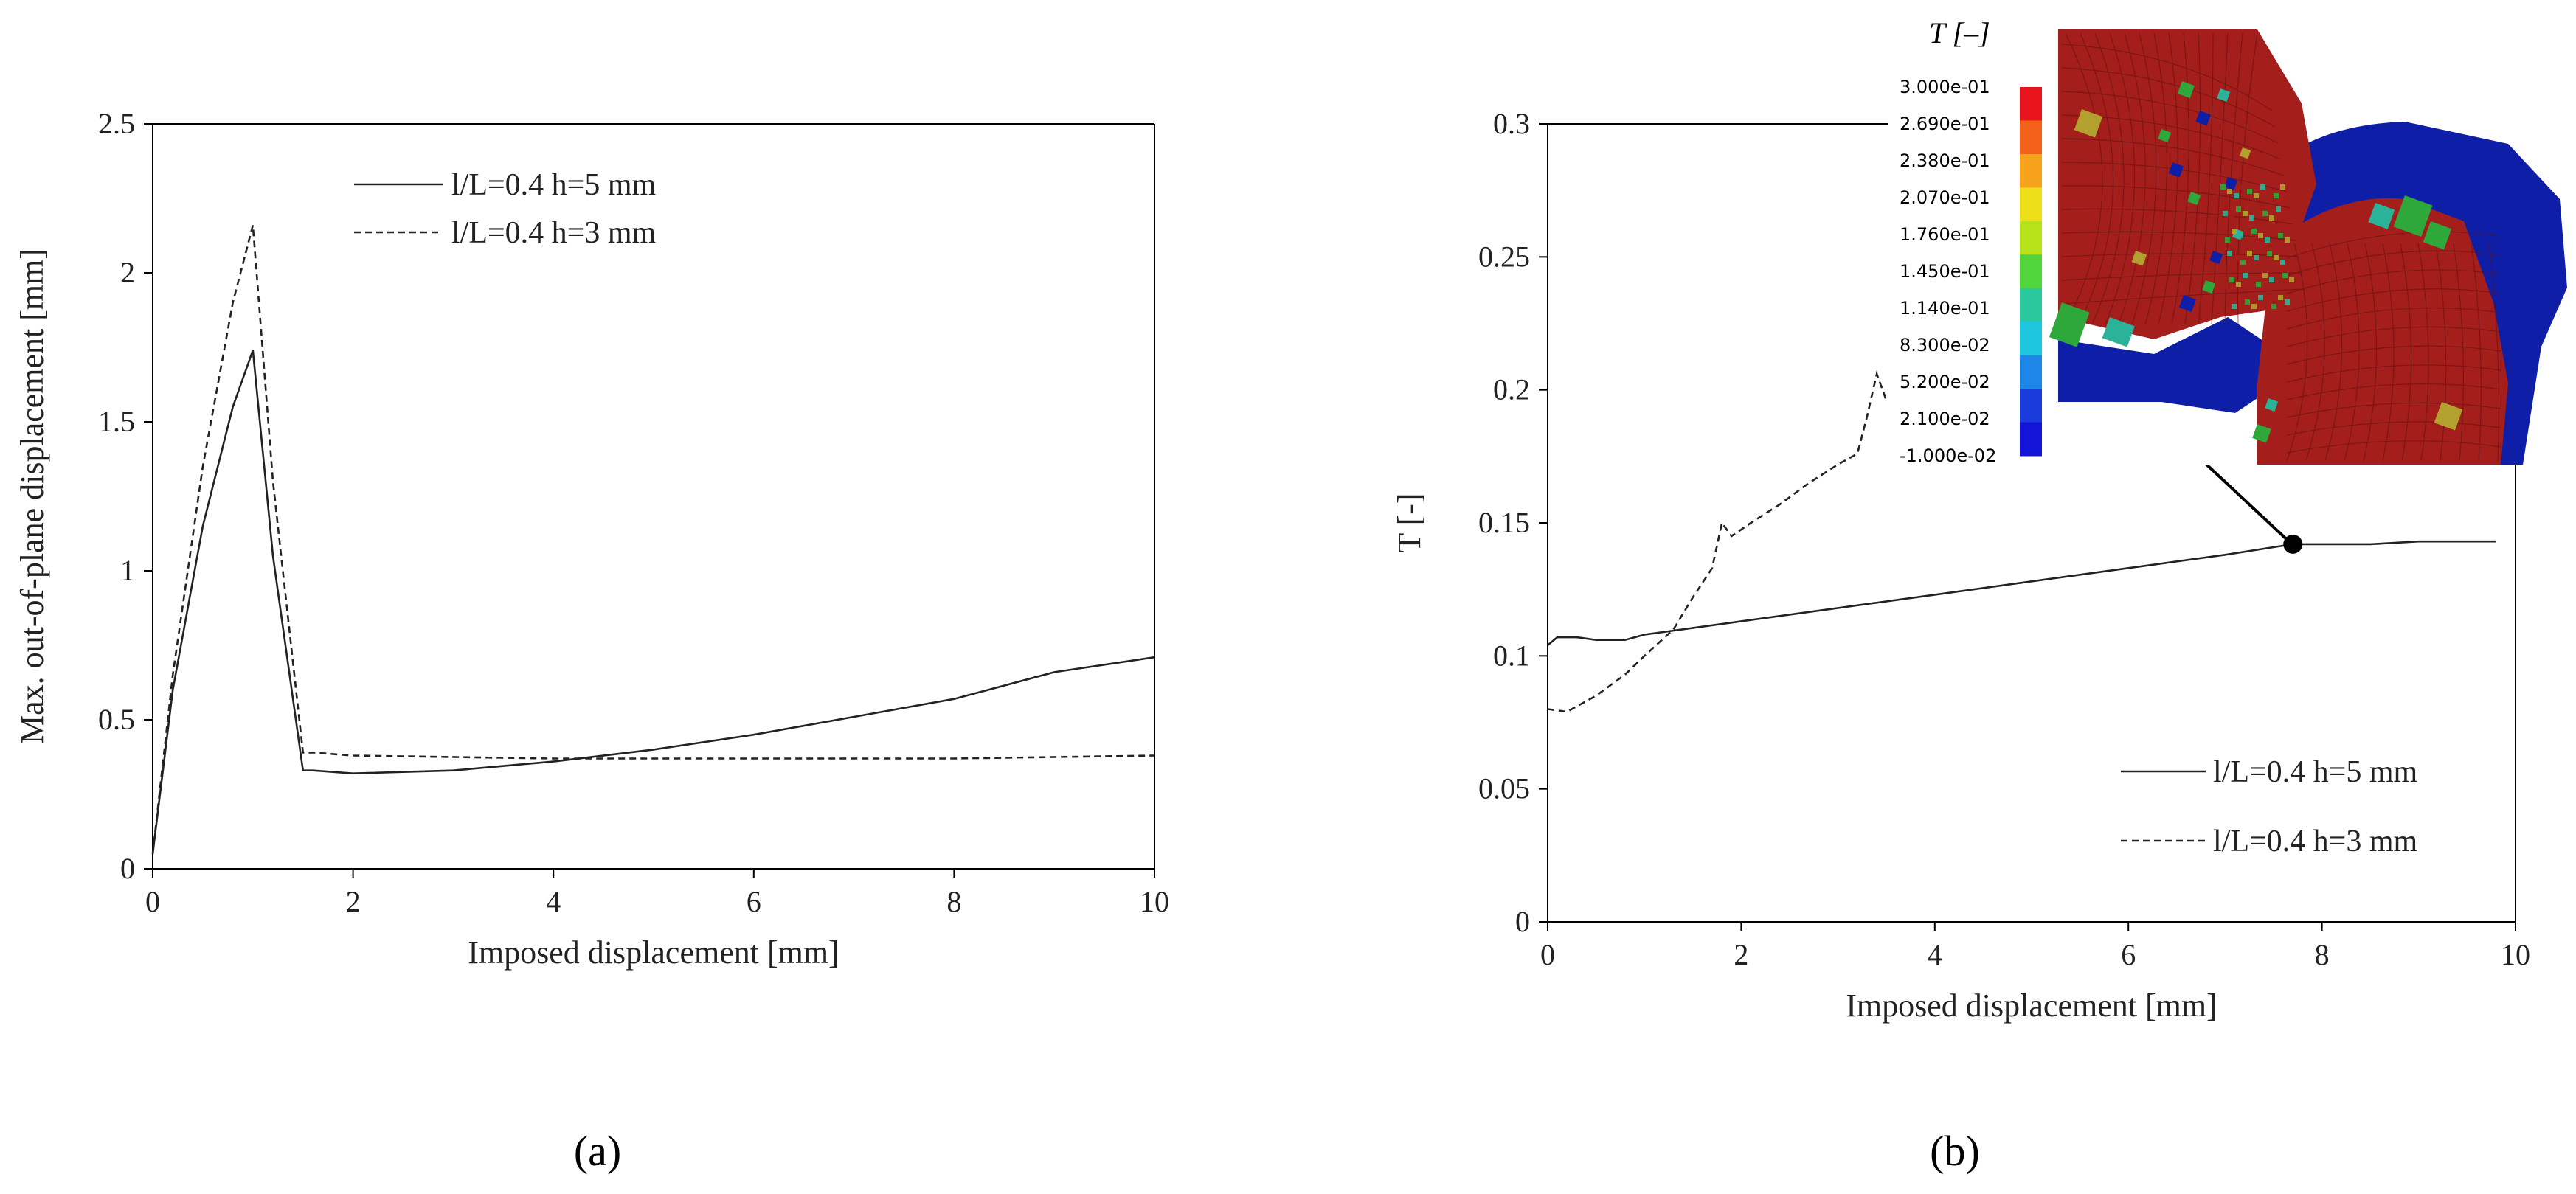 The width and height of the screenshot is (2576, 1194). What do you see at coordinates (1945, 160) in the screenshot?
I see `colorbar-label: 2.380e-01` at bounding box center [1945, 160].